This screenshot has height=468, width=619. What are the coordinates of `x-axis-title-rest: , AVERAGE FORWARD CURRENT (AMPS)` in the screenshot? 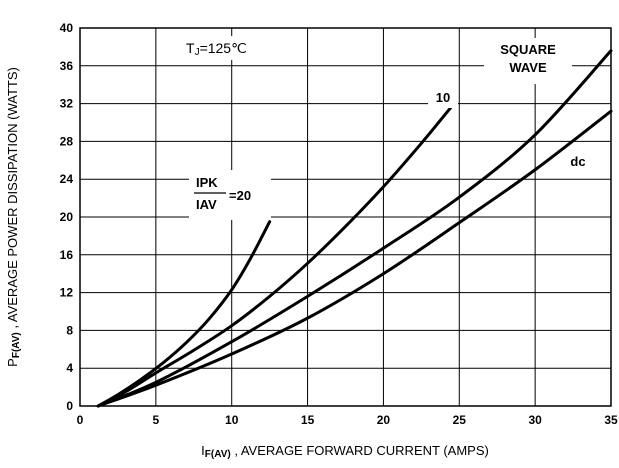 It's located at (360, 450).